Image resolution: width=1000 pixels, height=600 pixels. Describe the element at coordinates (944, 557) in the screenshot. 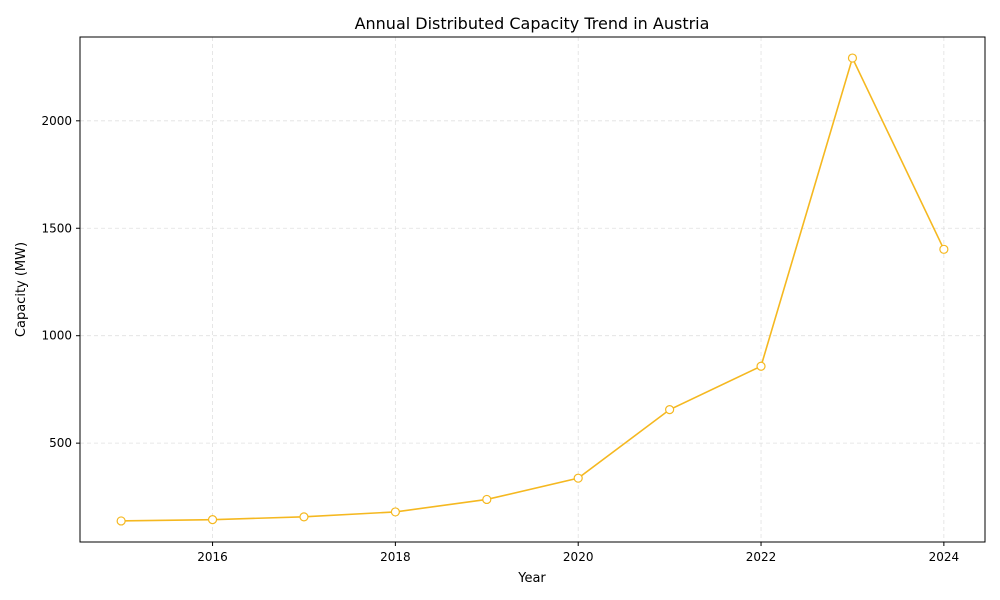

I see `x-tick-label: 2024` at that location.